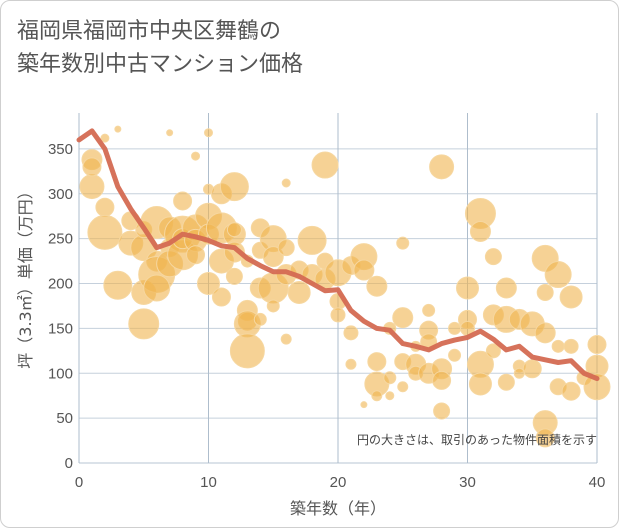 This screenshot has height=530, width=621. What do you see at coordinates (60, 328) in the screenshot?
I see `y-tick-label: 150` at bounding box center [60, 328].